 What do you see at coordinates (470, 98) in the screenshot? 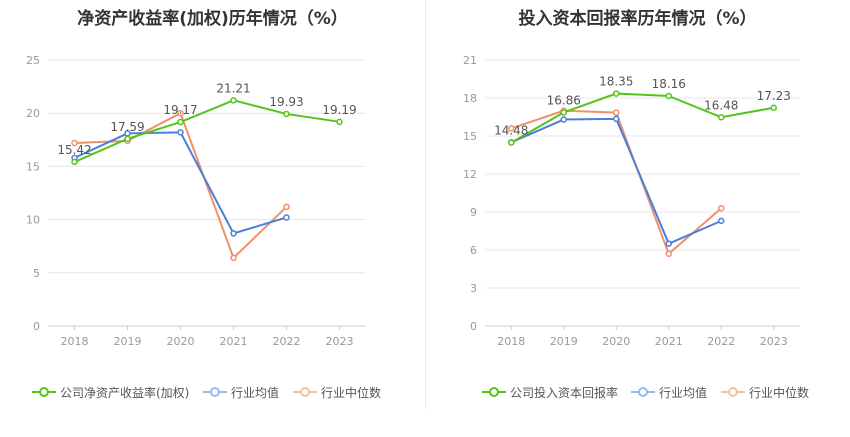
I see `y-tick-label: 18` at bounding box center [470, 98].